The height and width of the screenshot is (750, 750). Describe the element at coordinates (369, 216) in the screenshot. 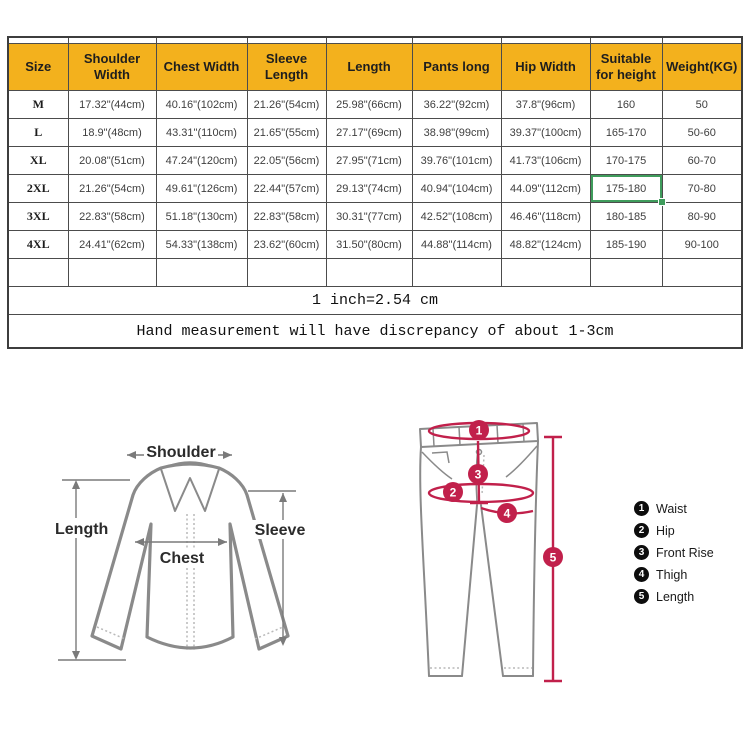

I see `table-cell: 30.31"(77cm)` at that location.